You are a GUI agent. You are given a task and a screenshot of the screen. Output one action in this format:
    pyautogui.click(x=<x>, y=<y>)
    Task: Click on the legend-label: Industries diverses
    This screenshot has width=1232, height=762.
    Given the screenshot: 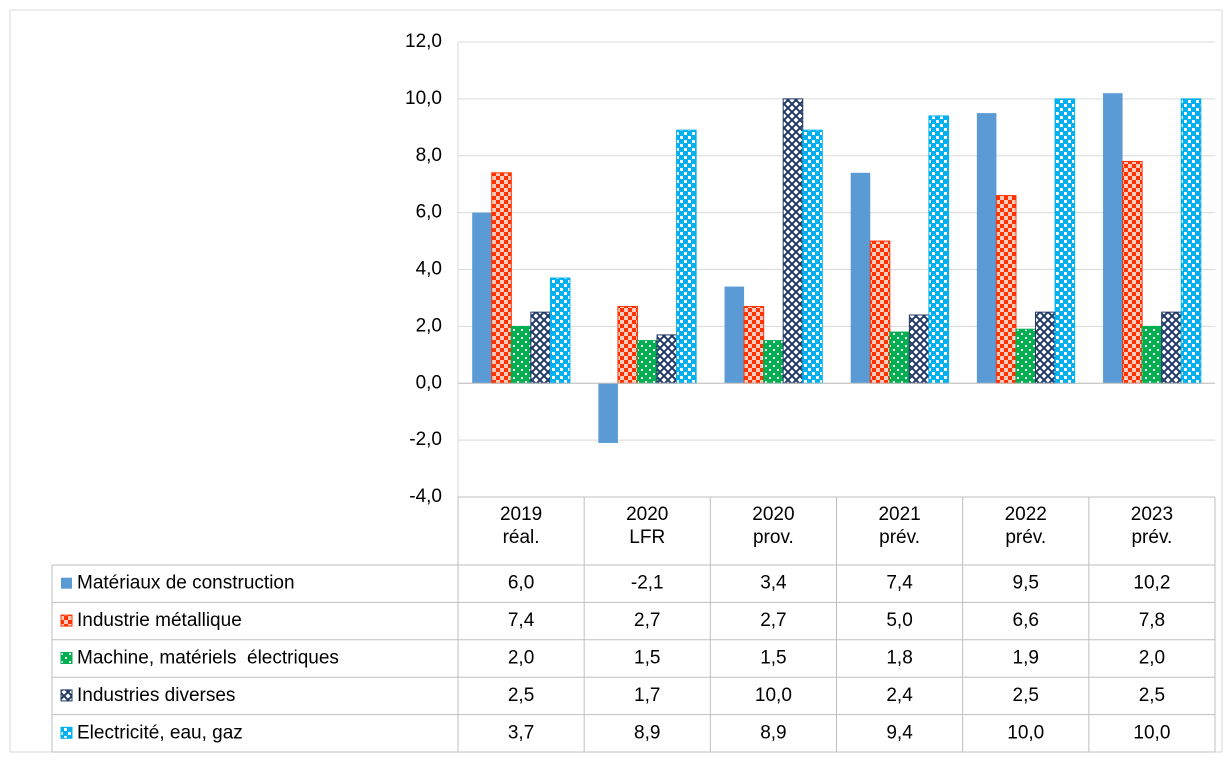 What is the action you would take?
    pyautogui.click(x=156, y=695)
    